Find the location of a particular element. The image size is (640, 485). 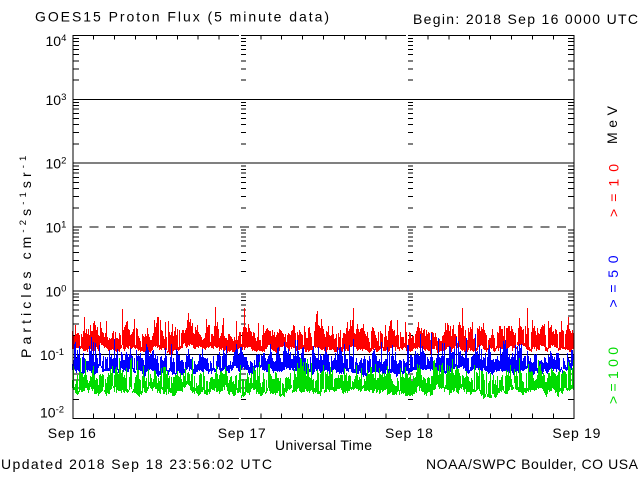

svg-text:GOES15 Proton Flux (5 minute d: GOES15 Proton Flux (5 minute data) is located at coordinates (182, 17).